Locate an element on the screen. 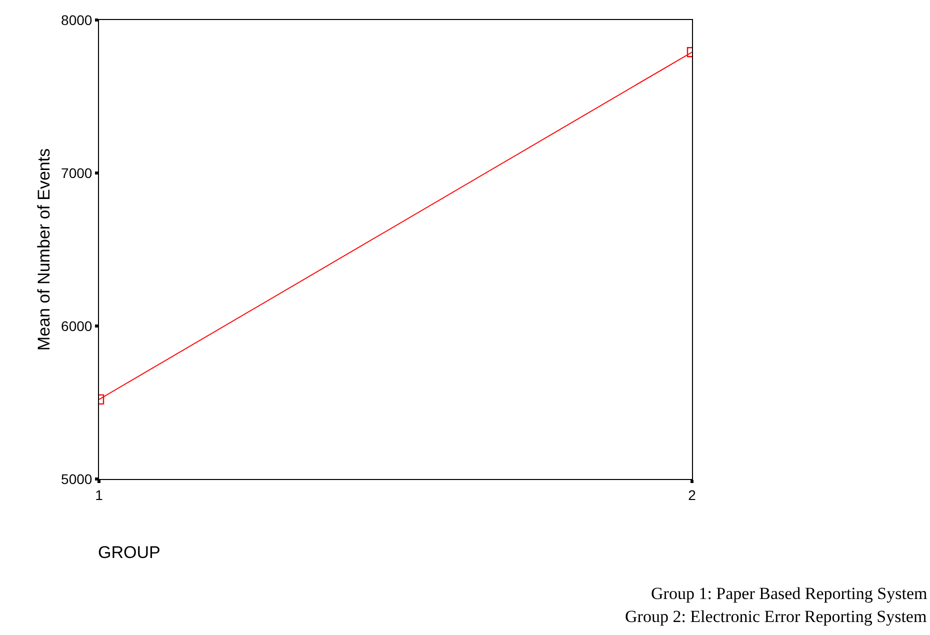  y-tick-label: 5000 is located at coordinates (76, 478).